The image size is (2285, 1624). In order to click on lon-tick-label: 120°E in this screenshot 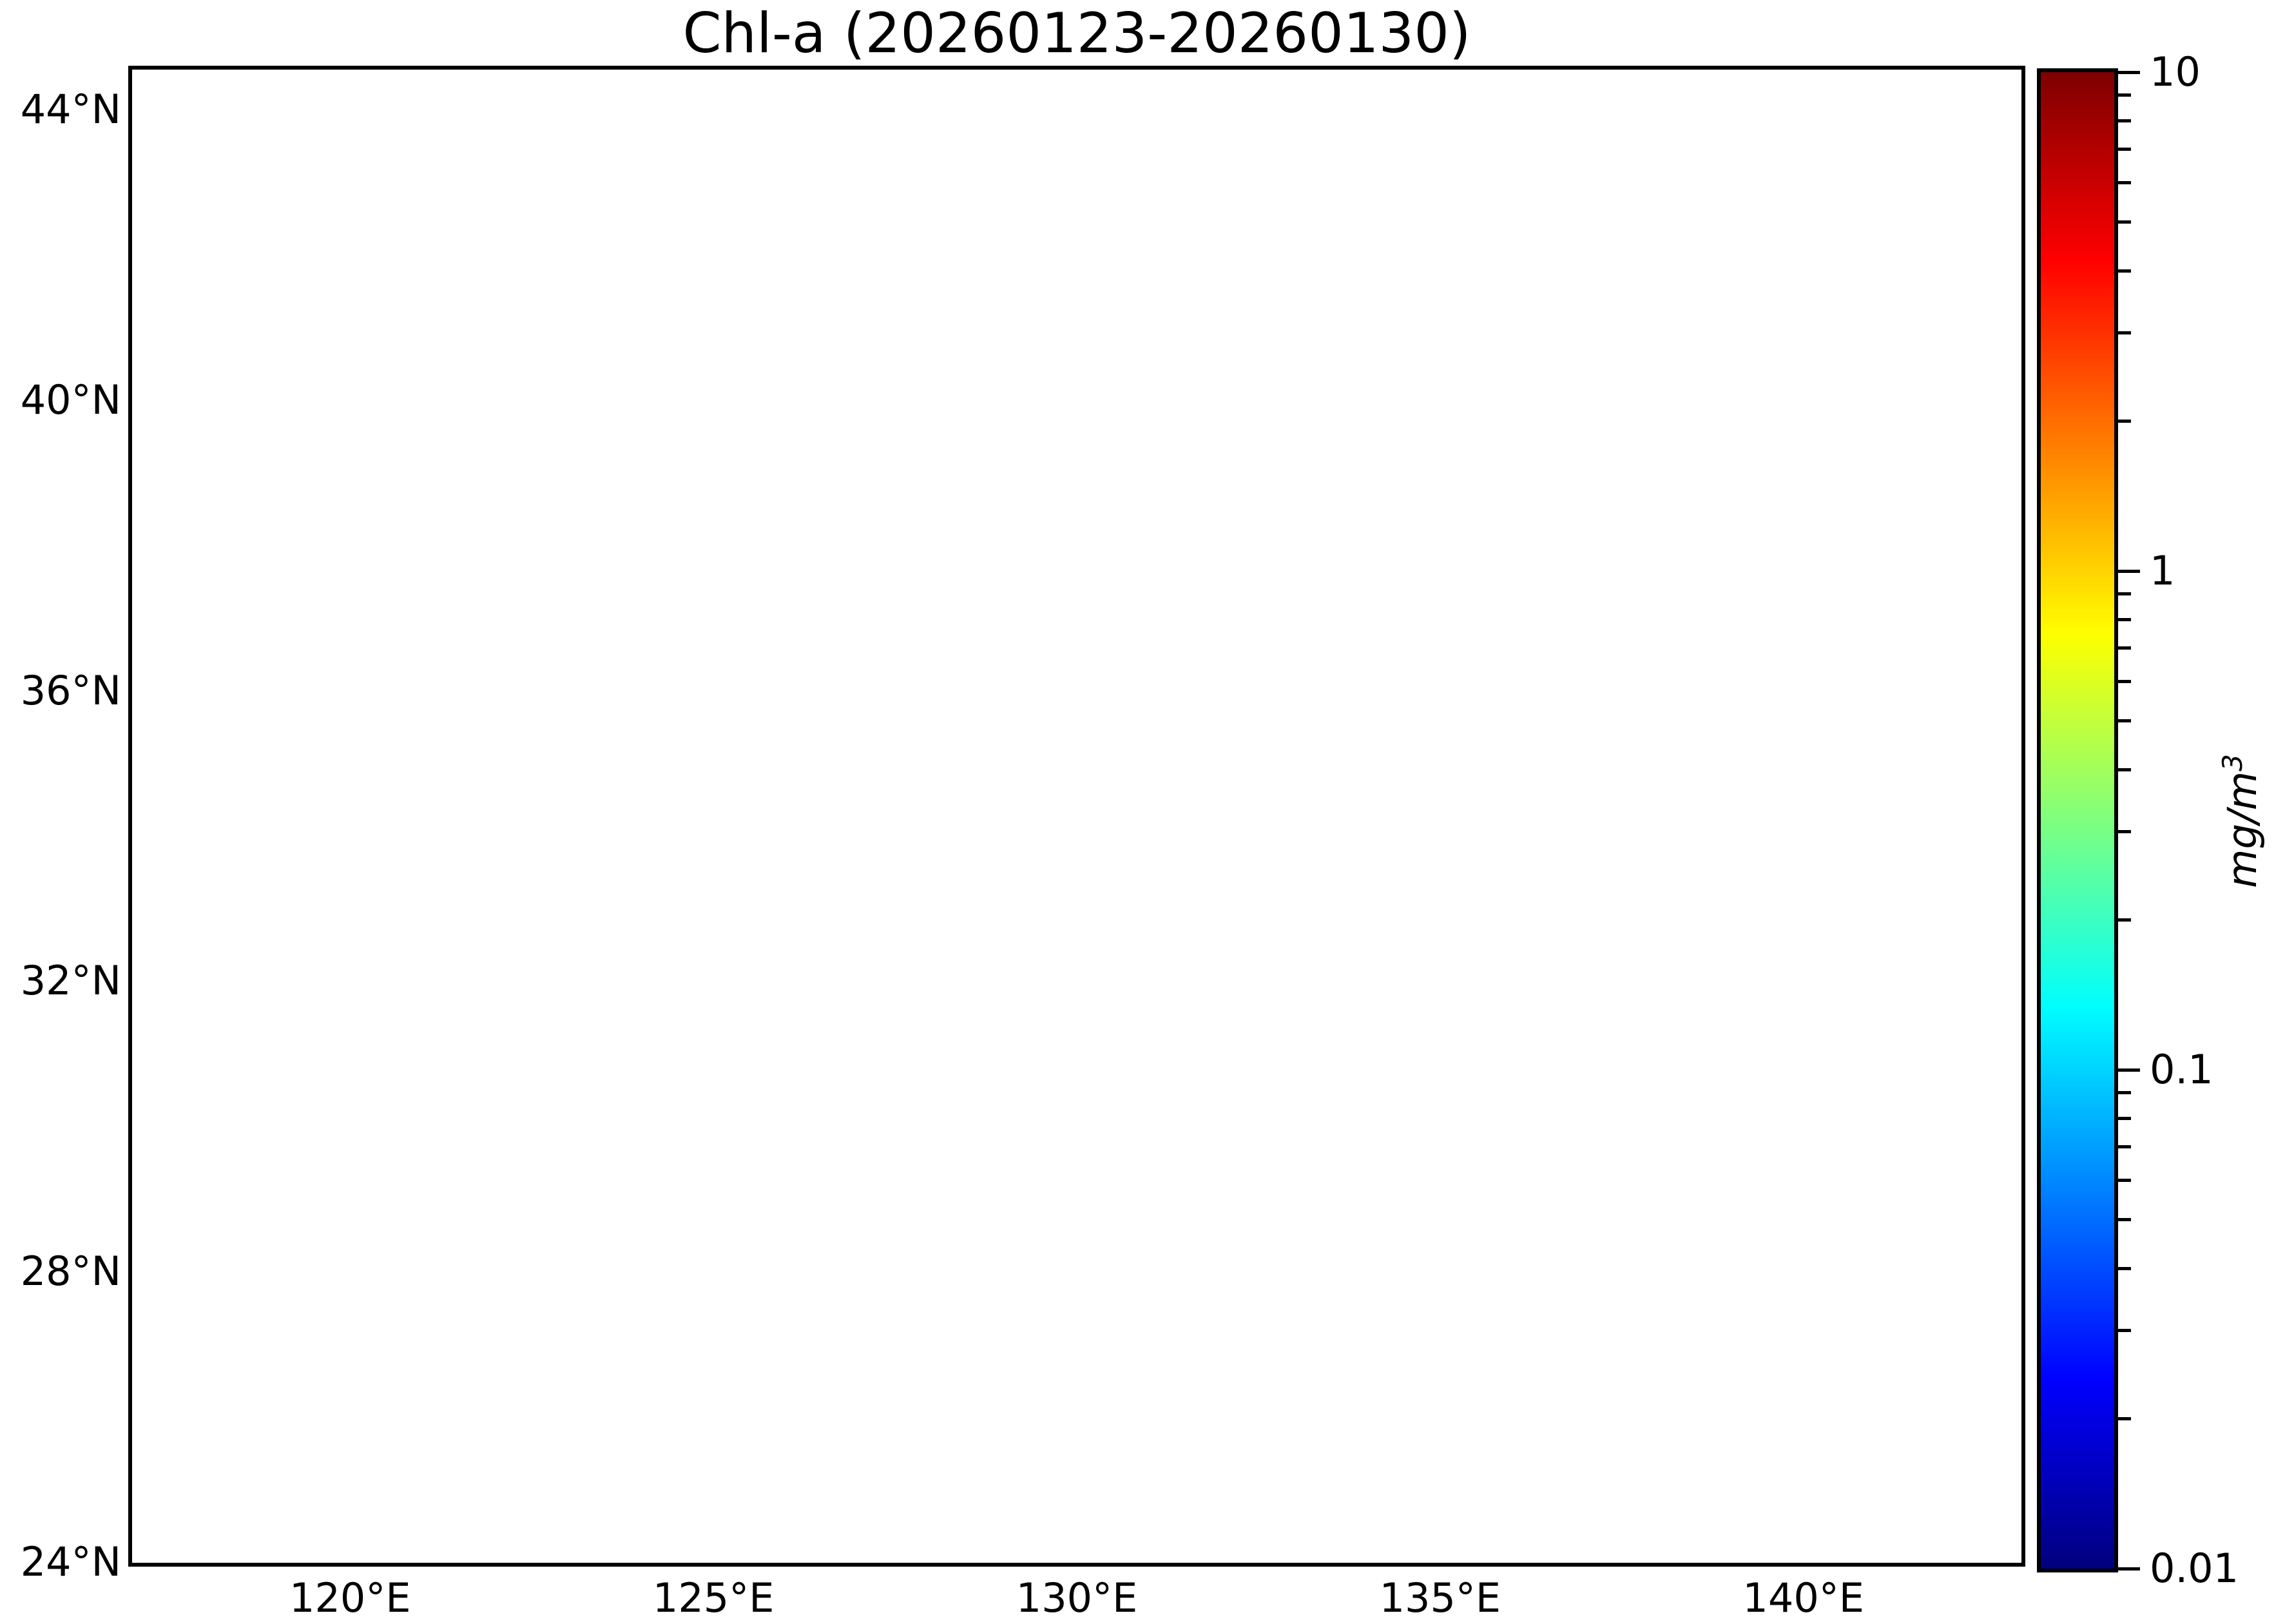, I will do `click(350, 1597)`.